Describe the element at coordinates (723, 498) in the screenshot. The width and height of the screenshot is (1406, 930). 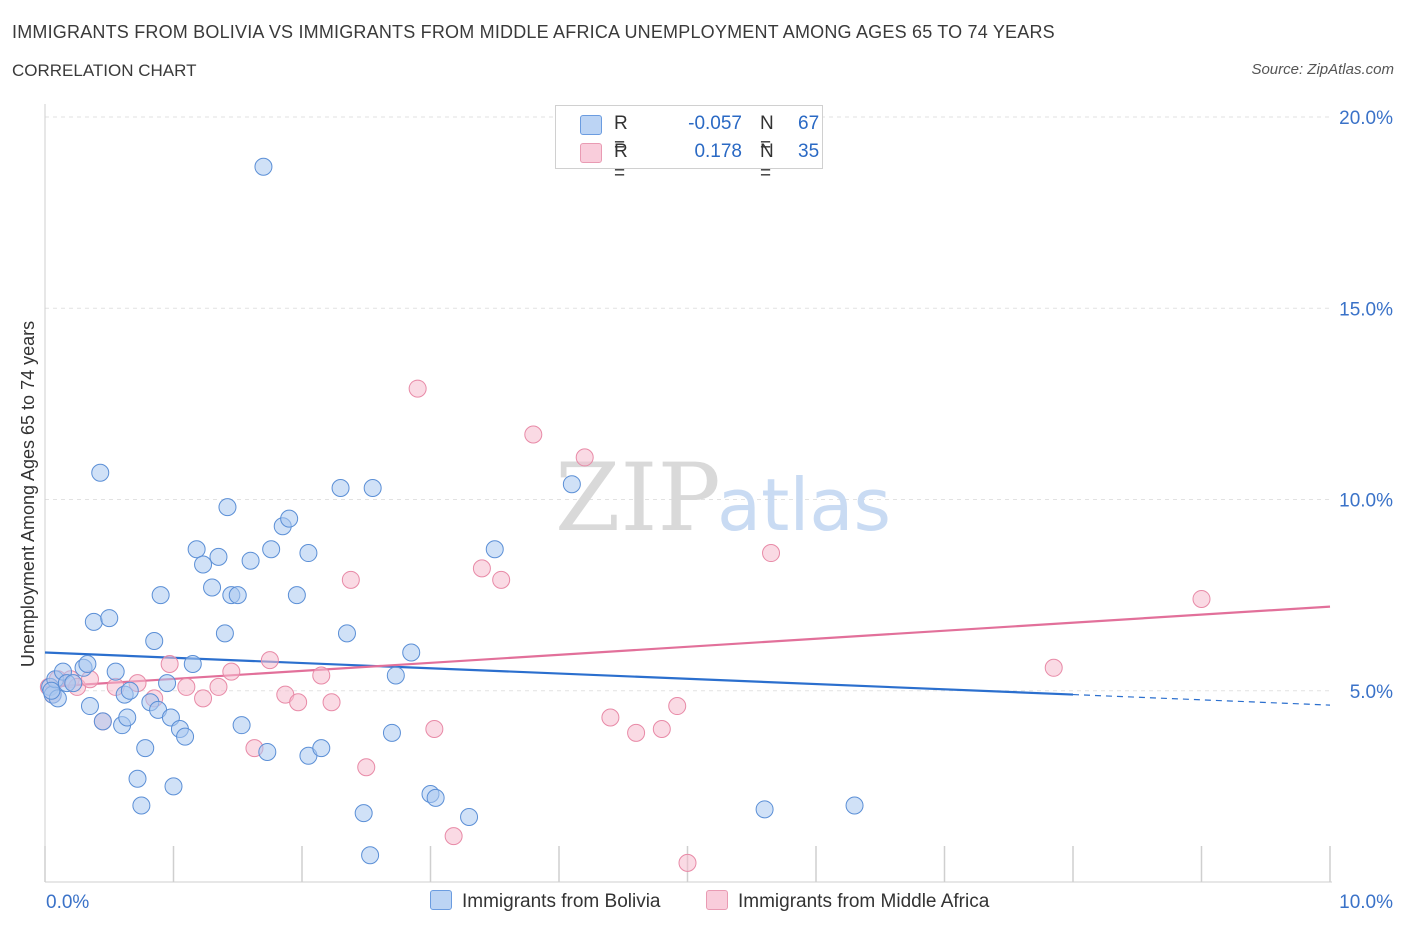
I see `watermark: ZIP atlas` at that location.